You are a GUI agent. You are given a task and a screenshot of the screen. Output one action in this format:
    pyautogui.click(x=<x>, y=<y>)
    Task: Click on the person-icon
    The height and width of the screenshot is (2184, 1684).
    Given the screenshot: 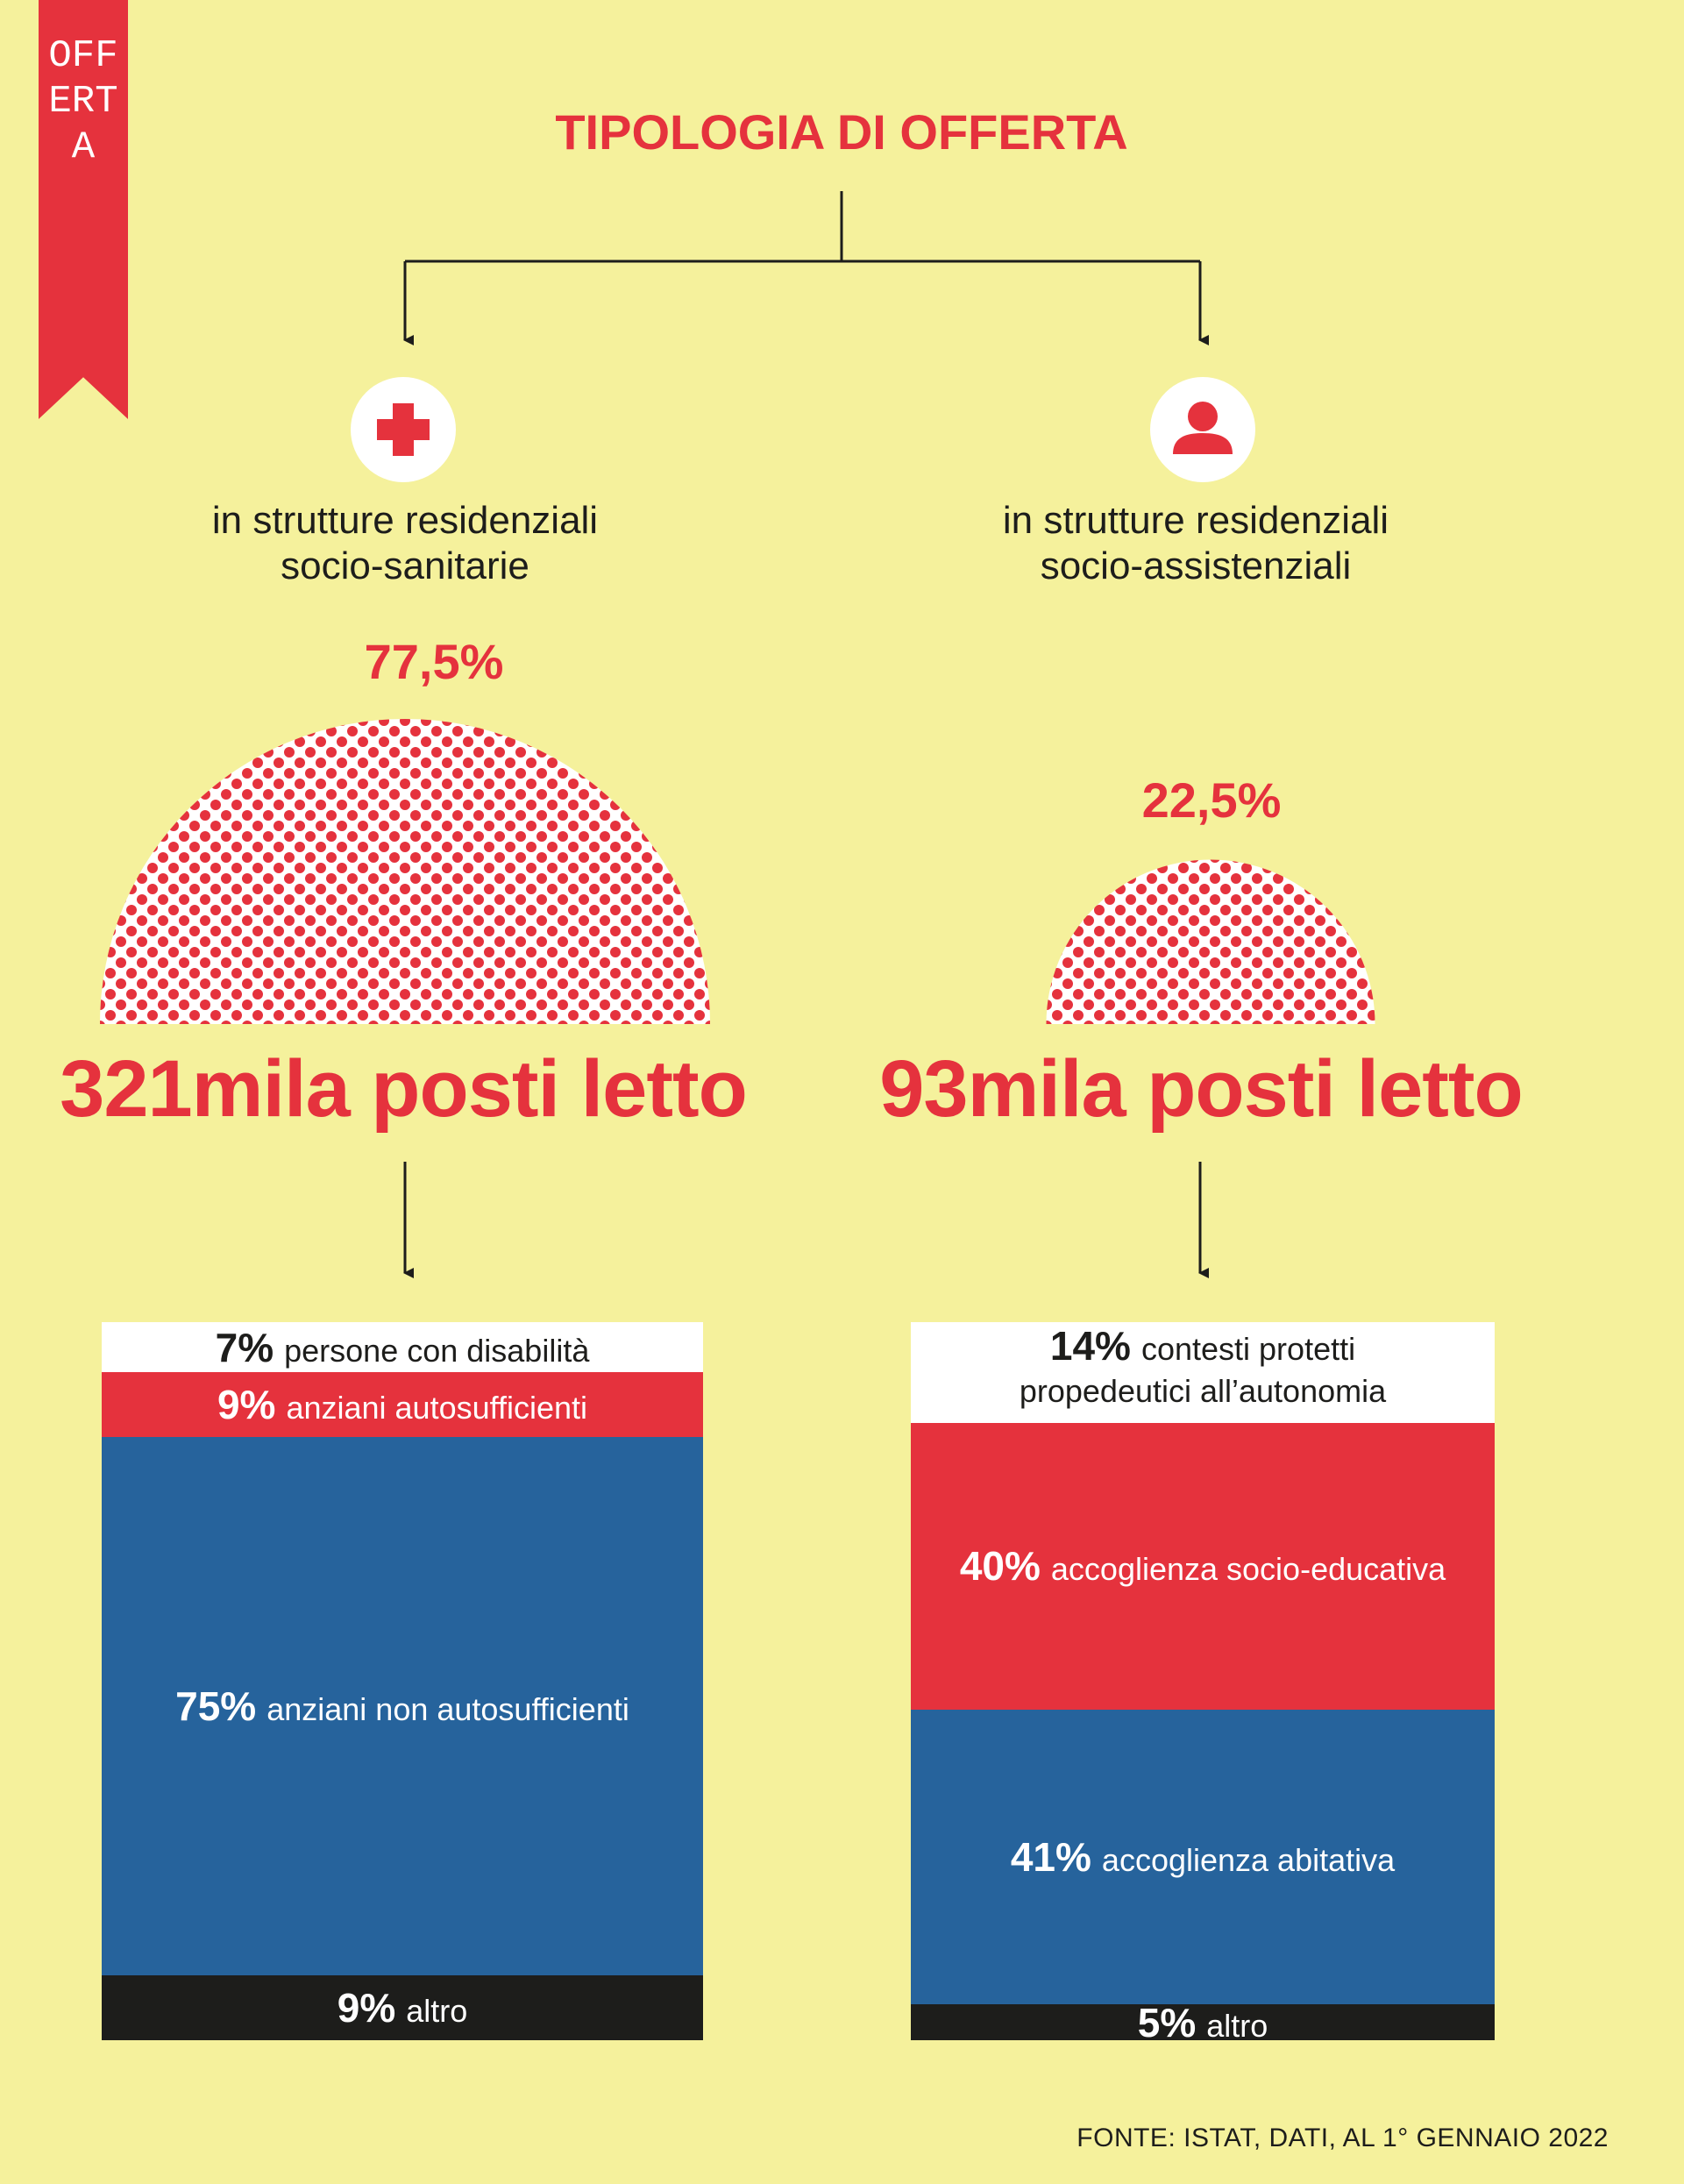 What is the action you would take?
    pyautogui.click(x=1202, y=429)
    